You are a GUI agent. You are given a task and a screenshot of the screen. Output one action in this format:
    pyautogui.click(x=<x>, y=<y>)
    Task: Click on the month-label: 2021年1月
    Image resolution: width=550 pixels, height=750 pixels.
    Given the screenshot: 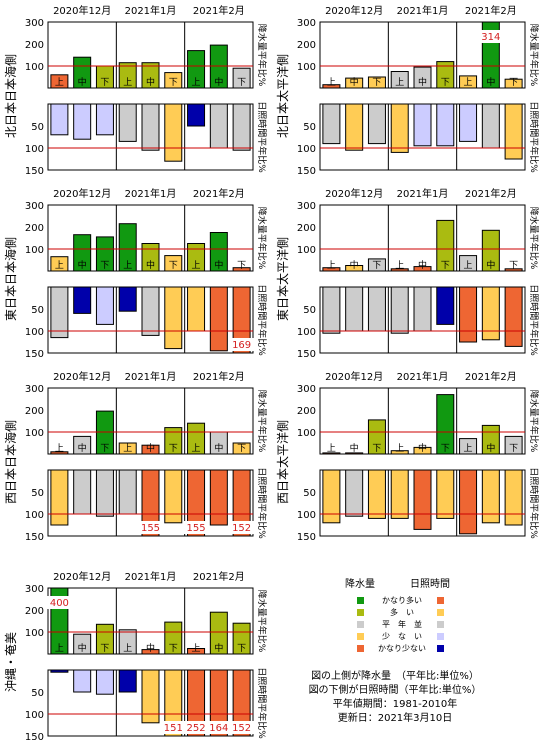 What is the action you would take?
    pyautogui.click(x=151, y=10)
    